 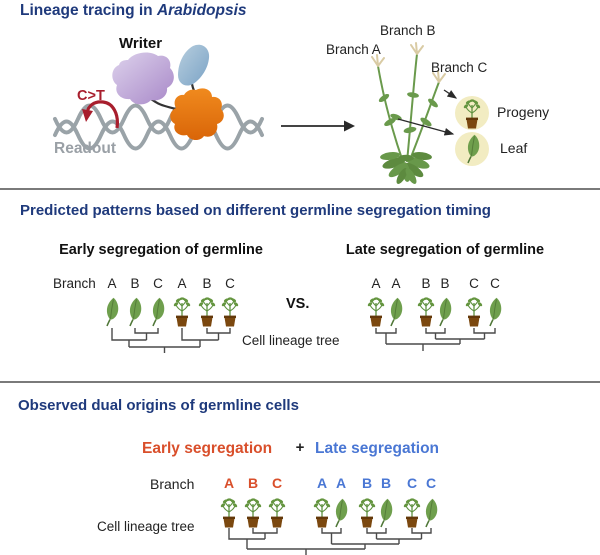 What do you see at coordinates (88, 10) in the screenshot?
I see `panel1-title-prefix: Lineage tracing in` at bounding box center [88, 10].